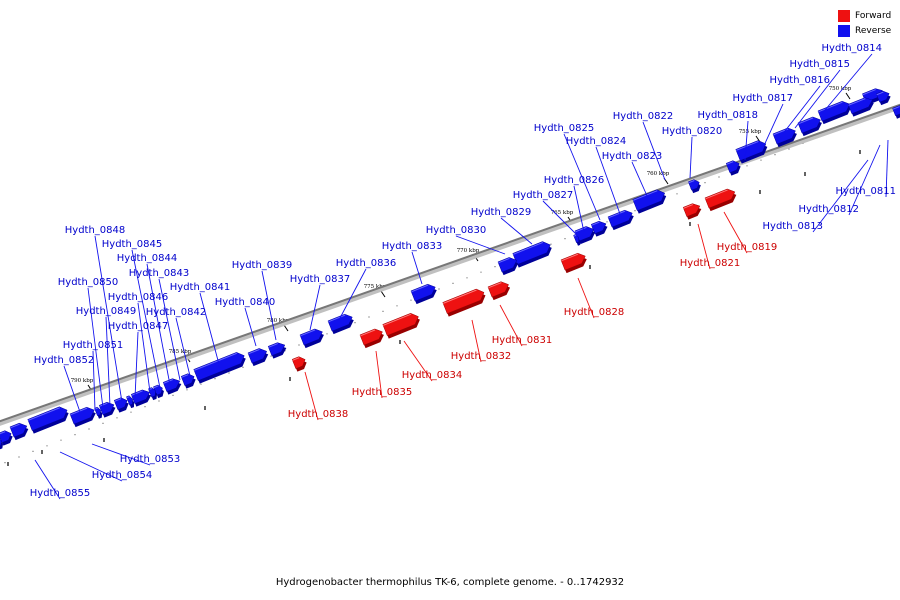  Describe the element at coordinates (747, 247) in the screenshot. I see `gene-label-hydth-0819: Hydth_0819` at that location.